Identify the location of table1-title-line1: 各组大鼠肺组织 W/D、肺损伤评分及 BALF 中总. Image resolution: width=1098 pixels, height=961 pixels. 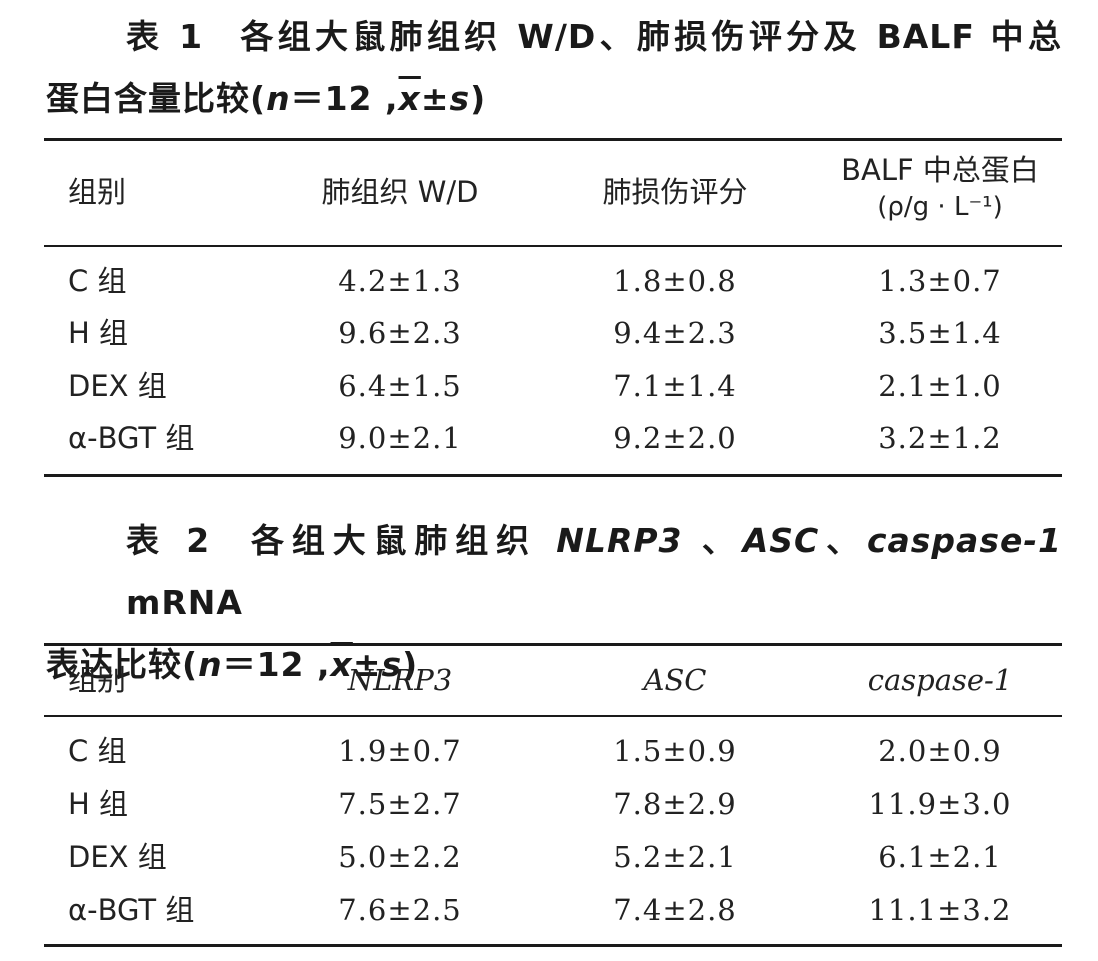
(650, 36).